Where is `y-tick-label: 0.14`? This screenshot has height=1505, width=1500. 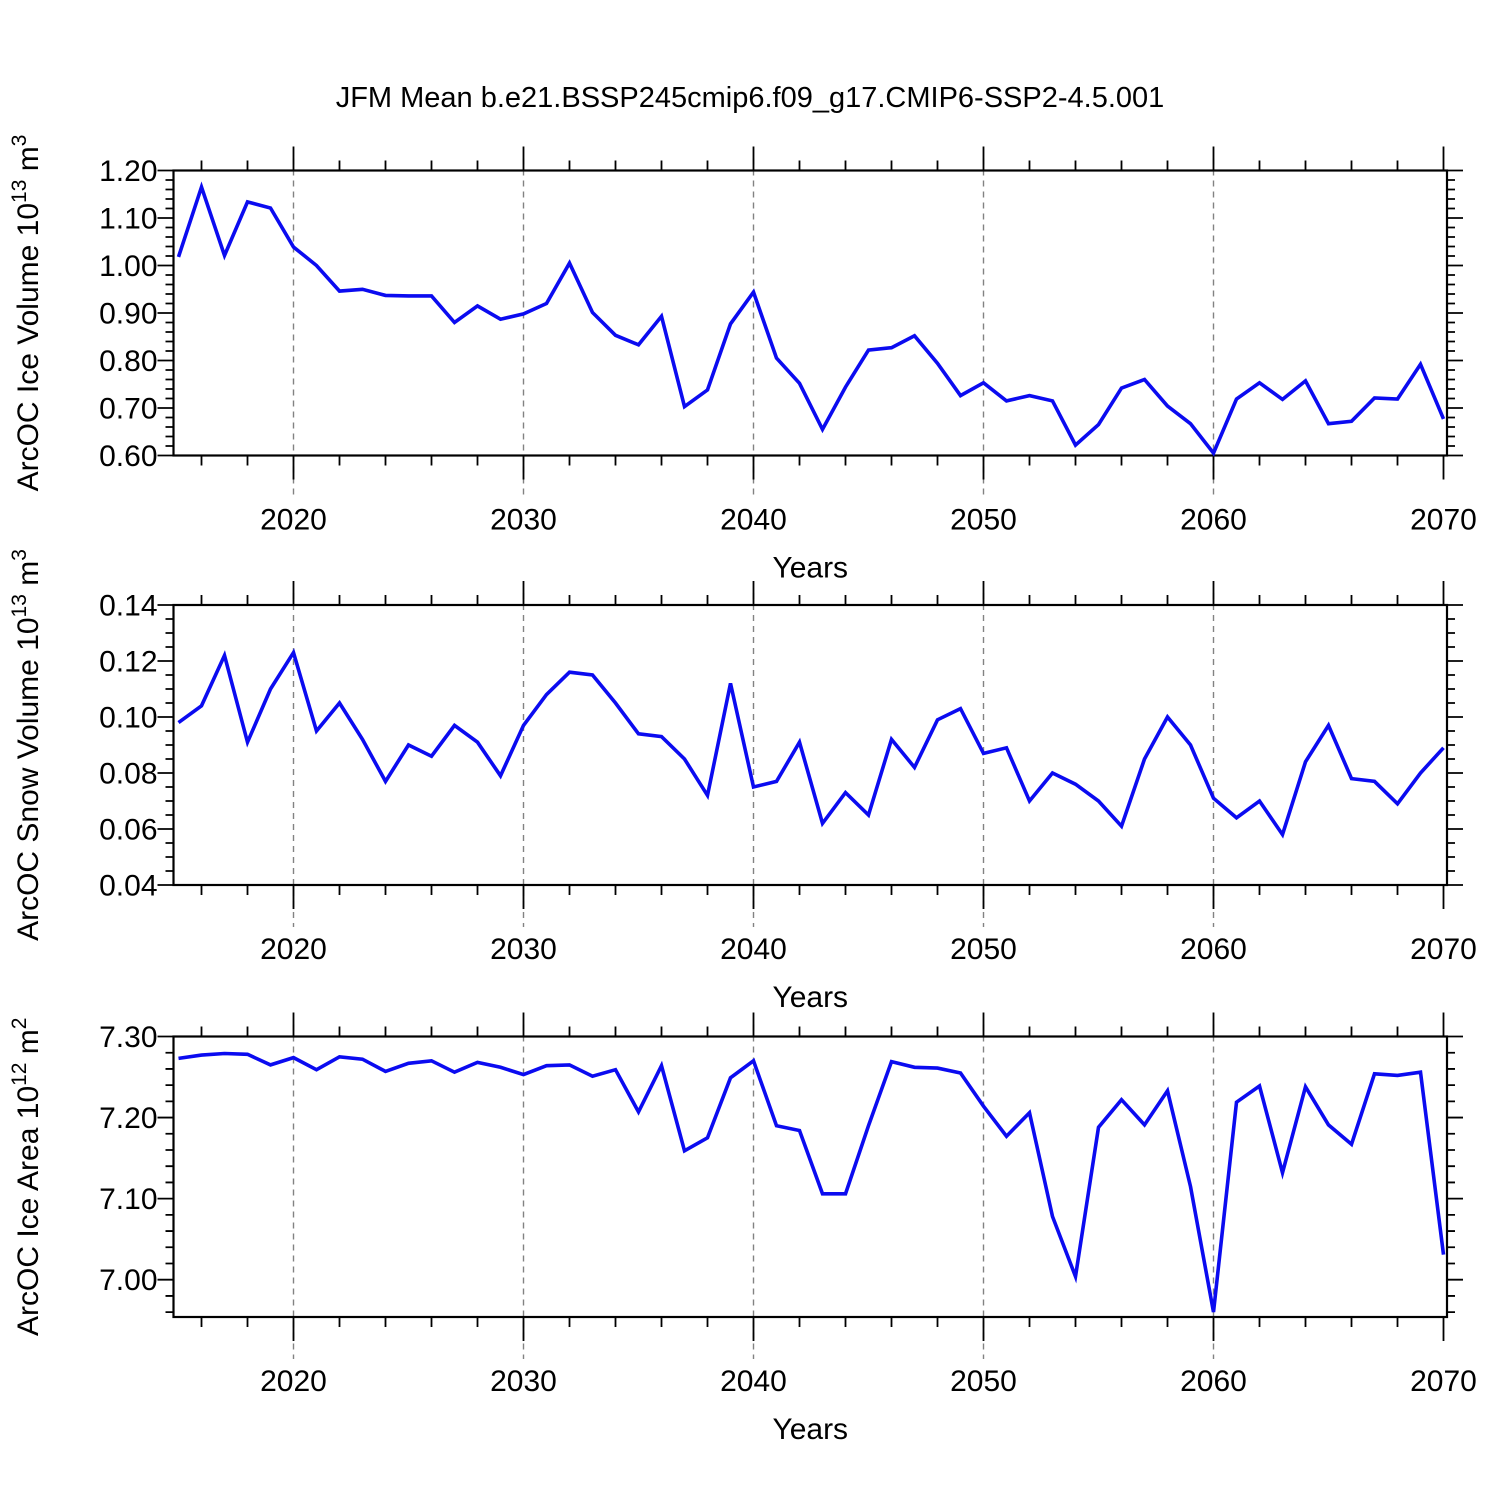
y-tick-label: 0.14 is located at coordinates (128, 606).